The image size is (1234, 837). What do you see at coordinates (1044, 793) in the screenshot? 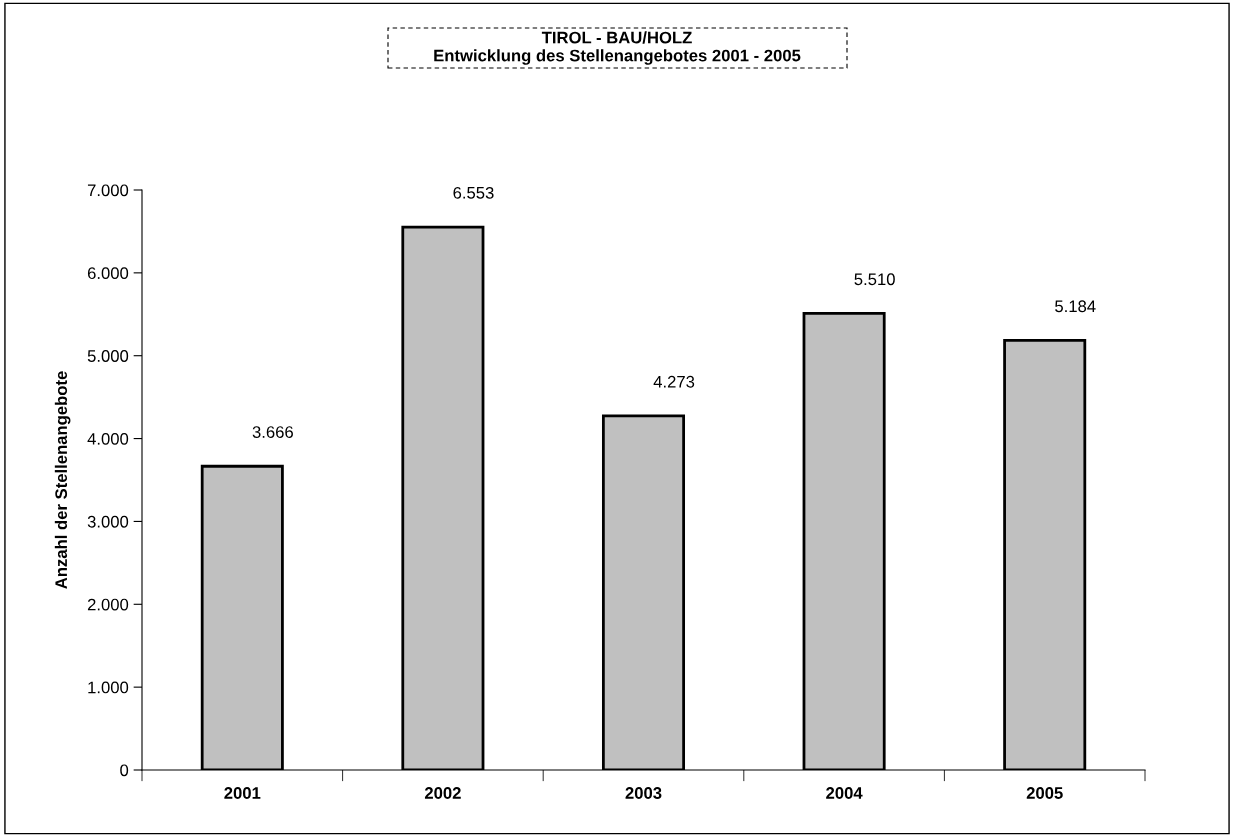
I see `x-tick-label: 2005` at bounding box center [1044, 793].